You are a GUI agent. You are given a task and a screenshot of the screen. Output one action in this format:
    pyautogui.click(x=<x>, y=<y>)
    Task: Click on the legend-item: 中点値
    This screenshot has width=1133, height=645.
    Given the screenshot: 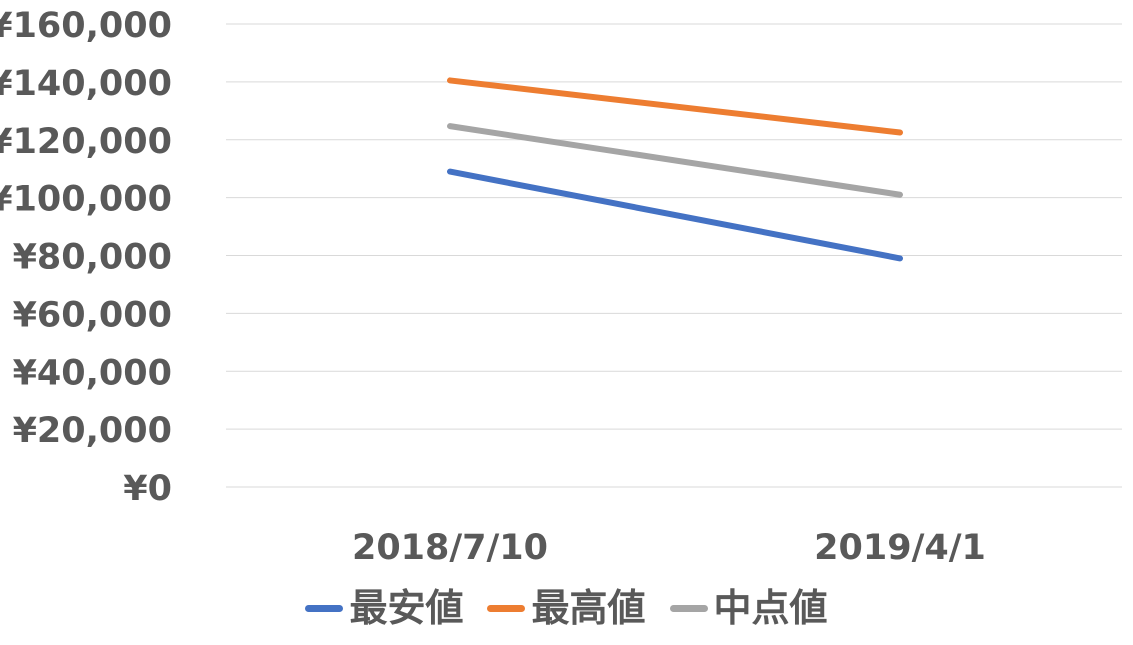 What is the action you would take?
    pyautogui.click(x=748, y=608)
    